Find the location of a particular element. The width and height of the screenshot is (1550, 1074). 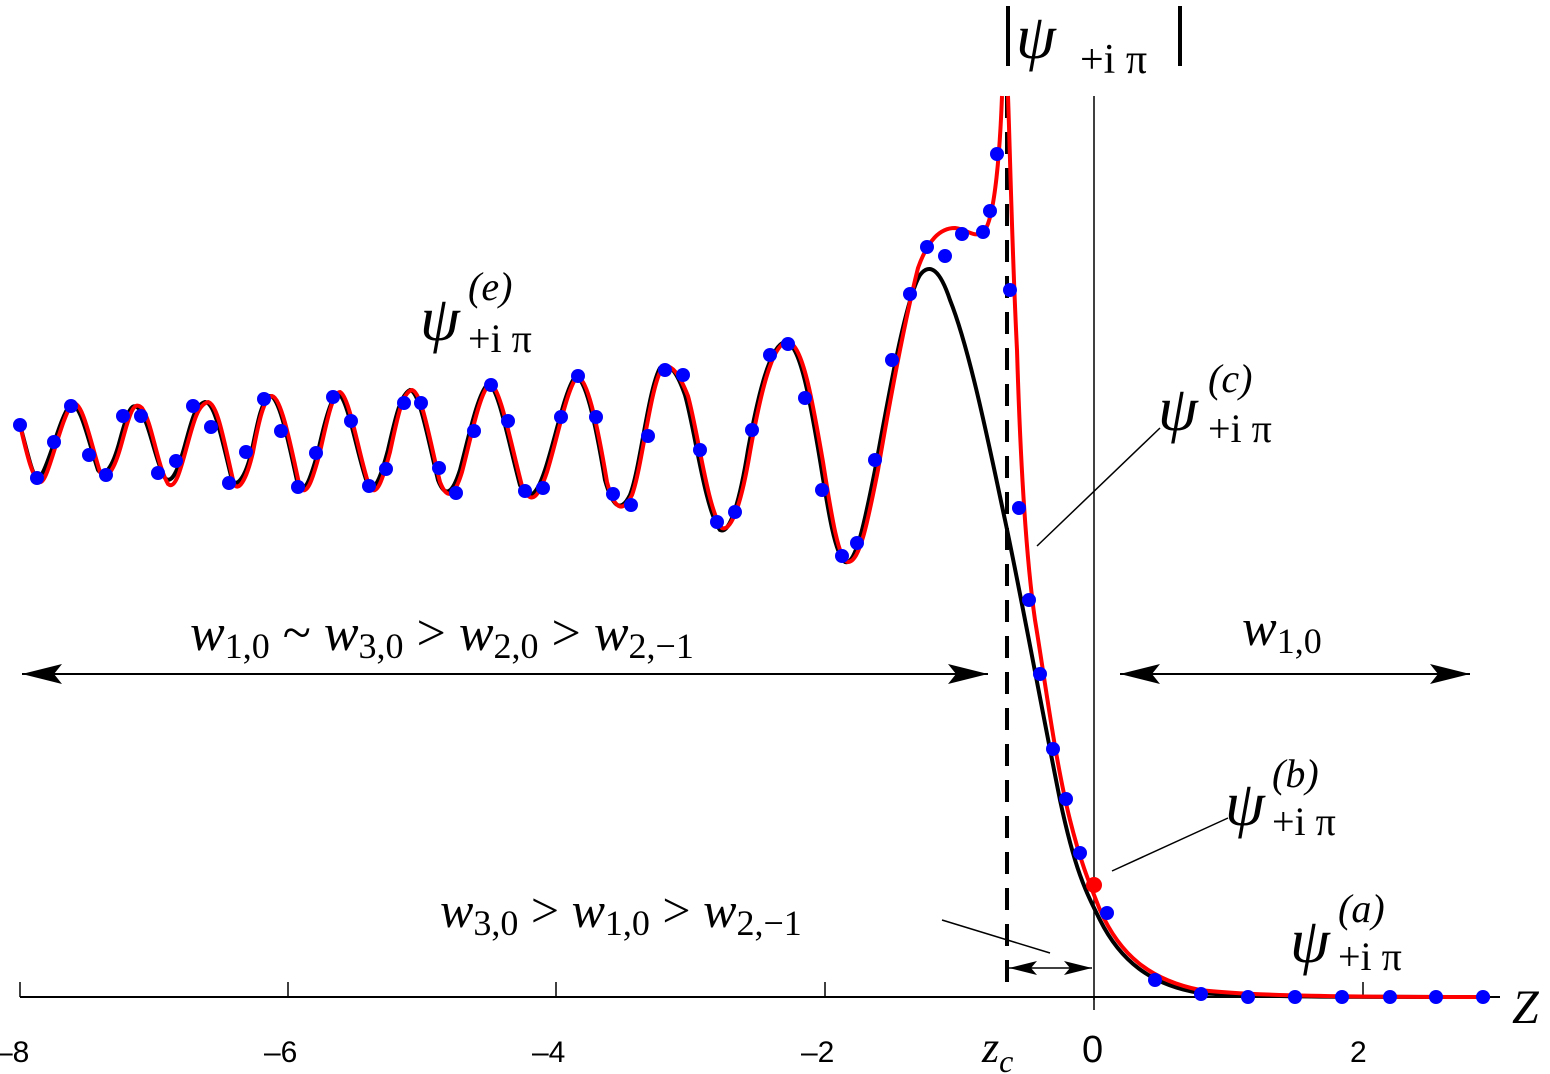

svg-text: (e) is located at coordinates (490, 286).